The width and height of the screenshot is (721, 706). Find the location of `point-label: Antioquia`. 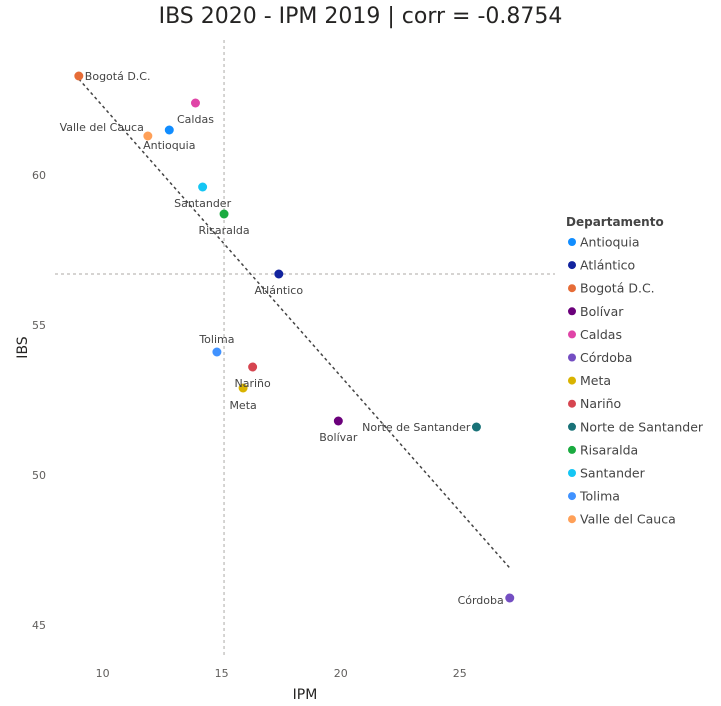

point-label: Antioquia is located at coordinates (169, 145).